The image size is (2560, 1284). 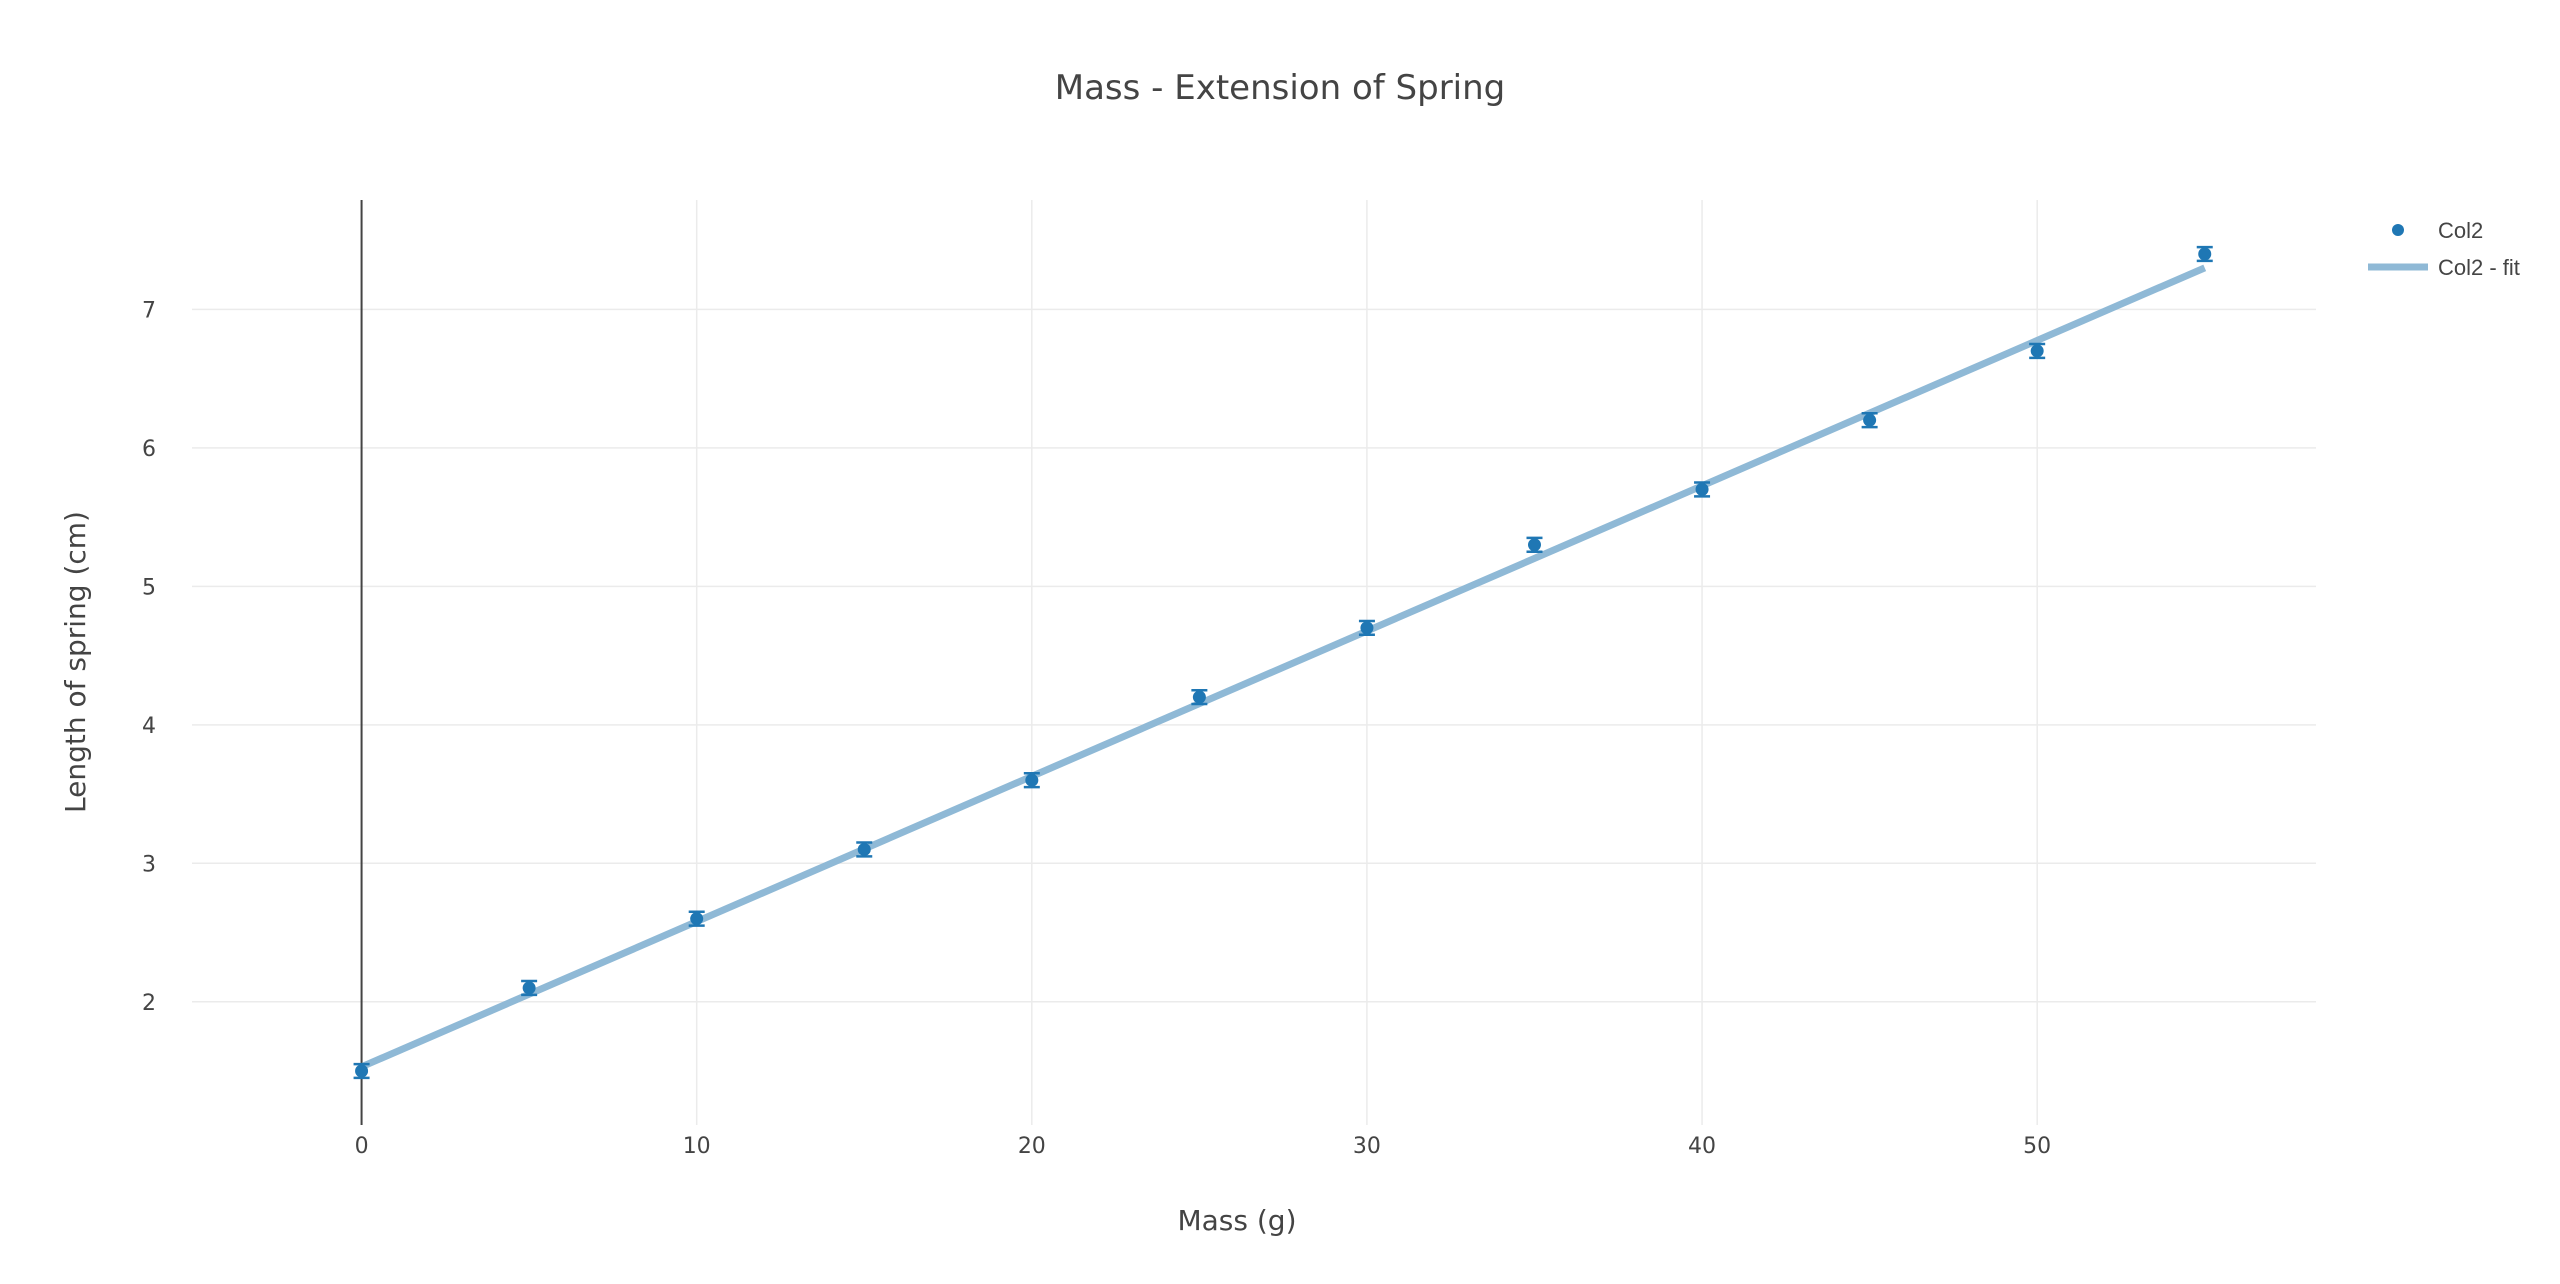 I want to click on x-axis-title: Mass (g), so click(x=1236, y=1220).